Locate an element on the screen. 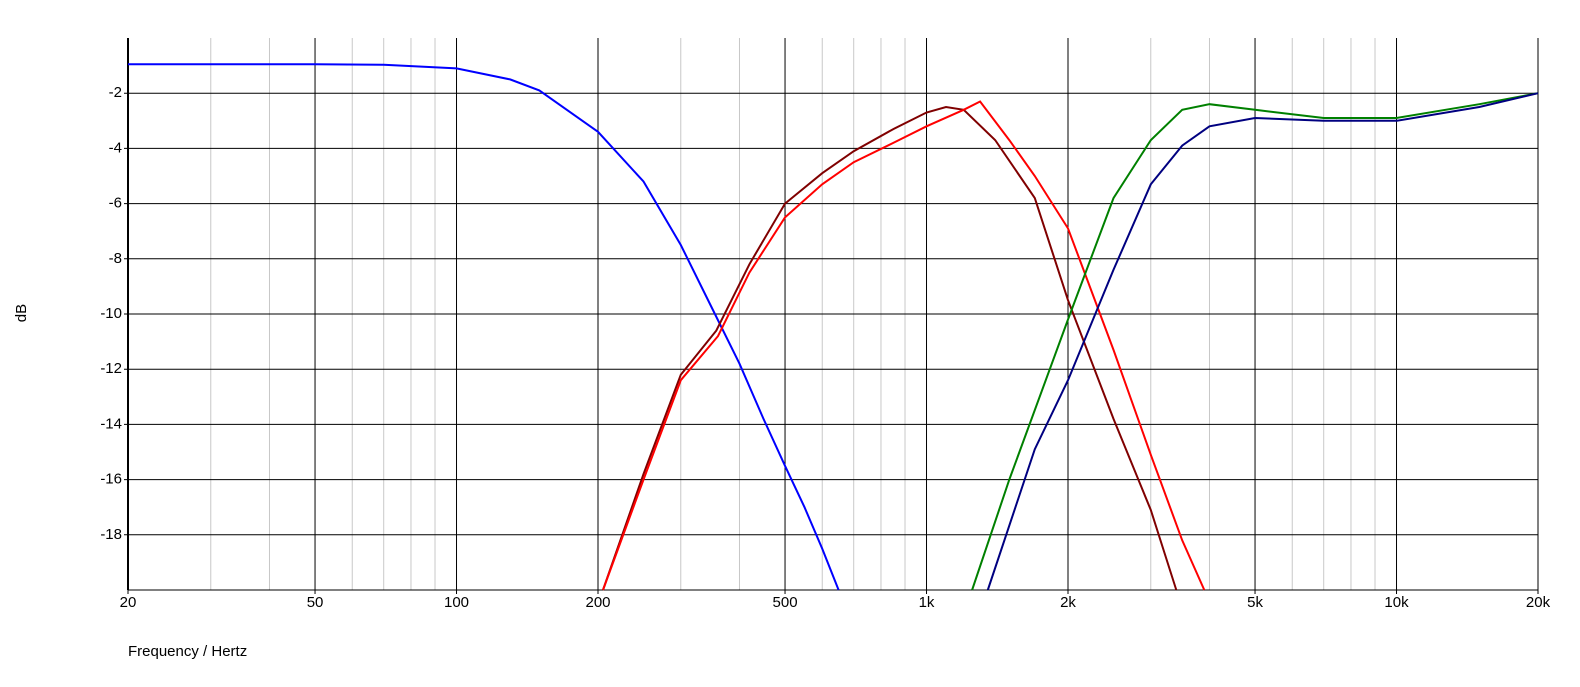  y-tick-label: -16 is located at coordinates (111, 479).